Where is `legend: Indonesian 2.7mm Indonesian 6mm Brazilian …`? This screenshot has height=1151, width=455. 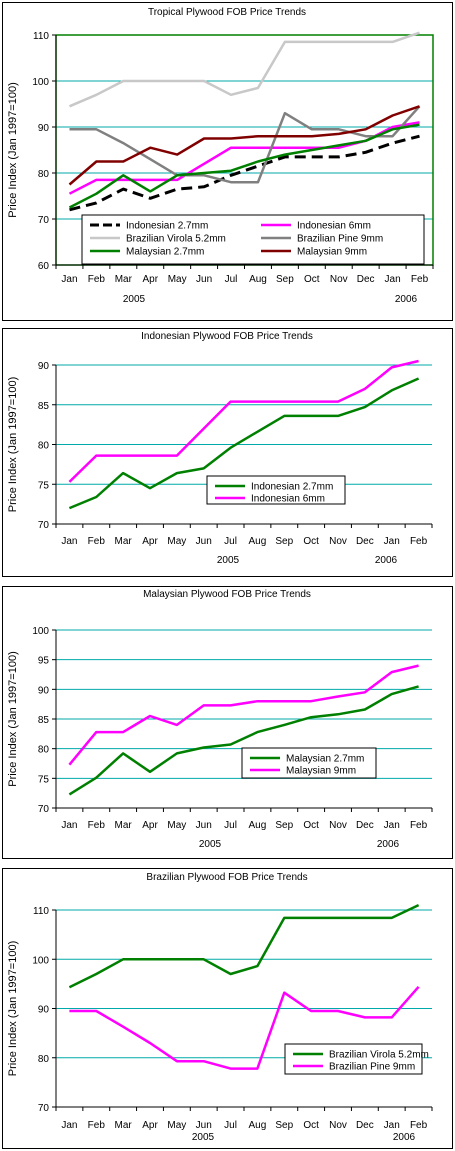
legend: Indonesian 2.7mm Indonesian 6mm Brazilian … is located at coordinates (253, 239).